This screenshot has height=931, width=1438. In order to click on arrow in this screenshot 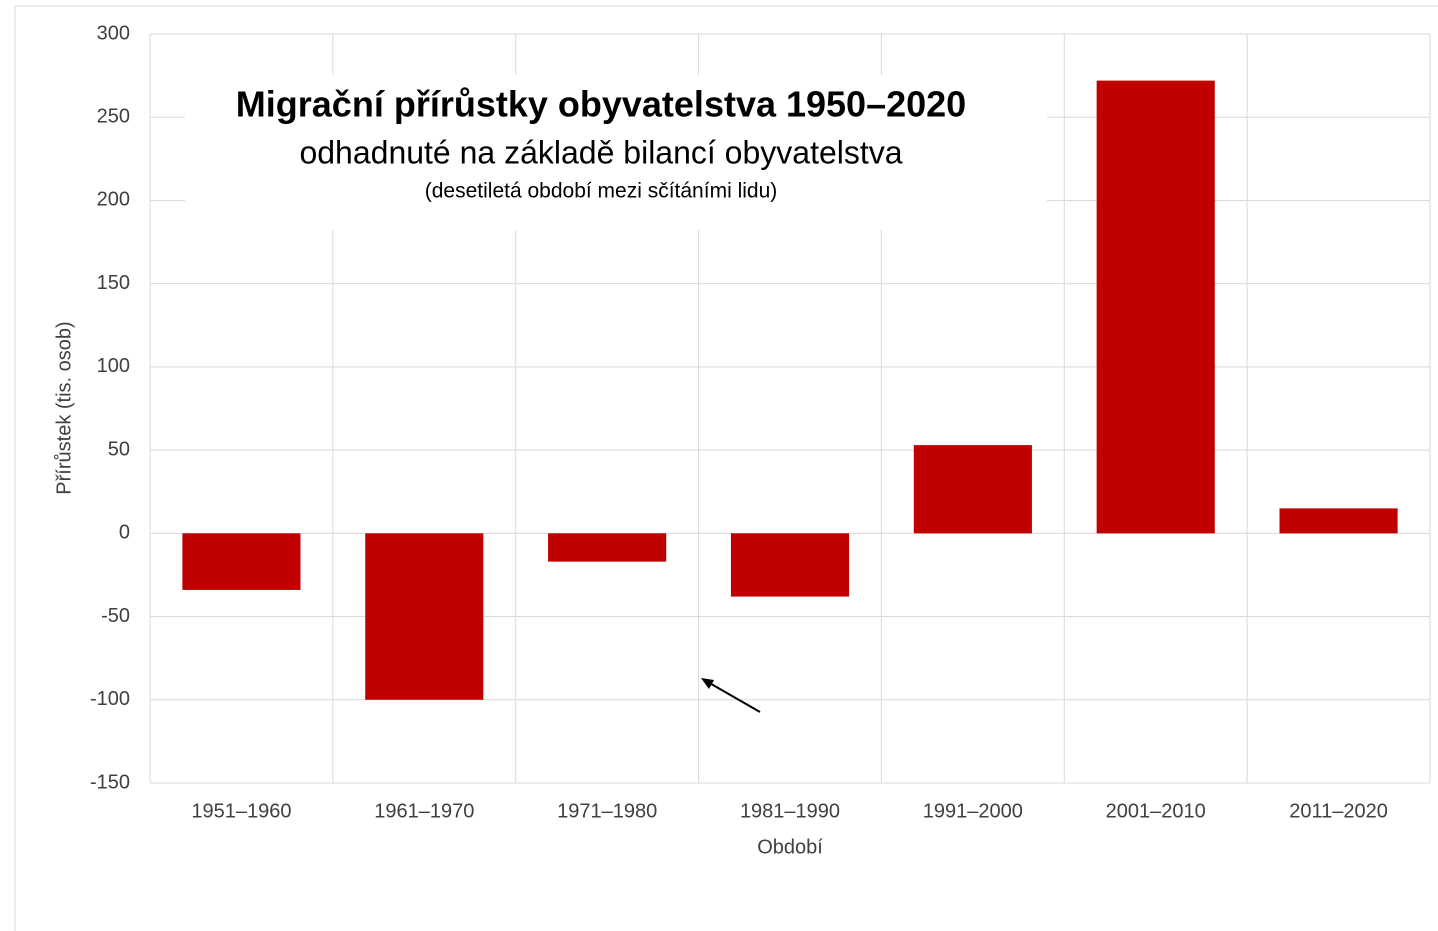, I will do `click(731, 695)`.